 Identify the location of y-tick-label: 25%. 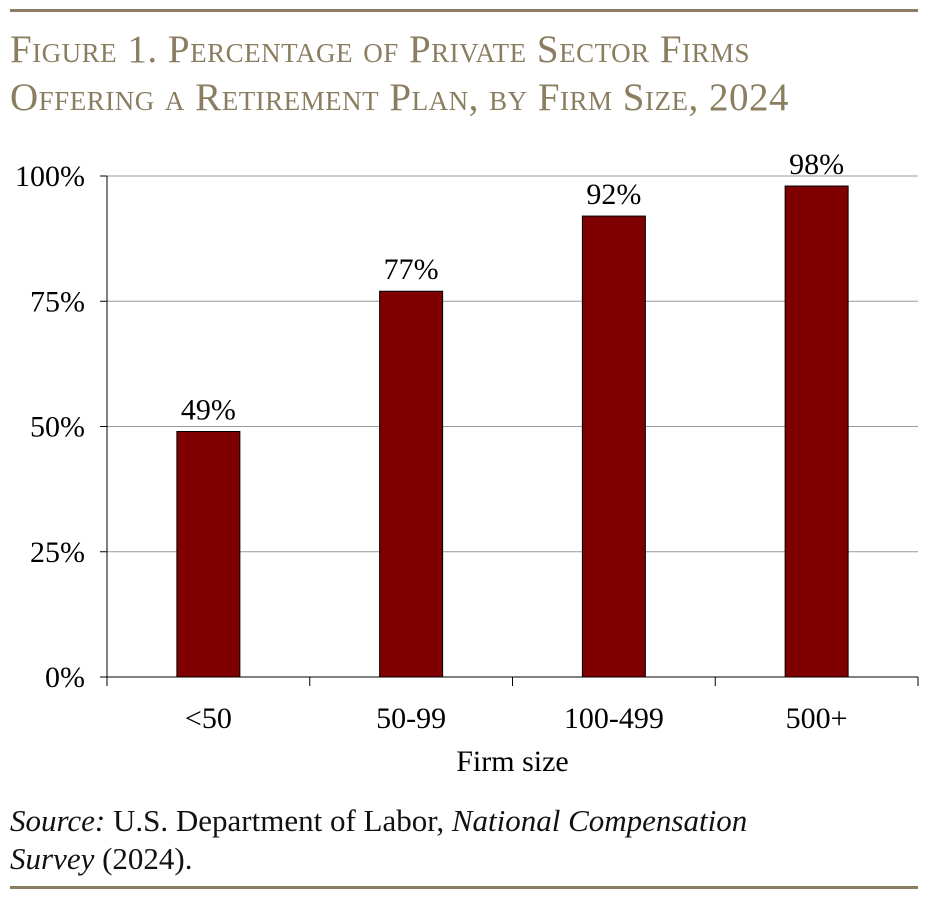
(57, 552).